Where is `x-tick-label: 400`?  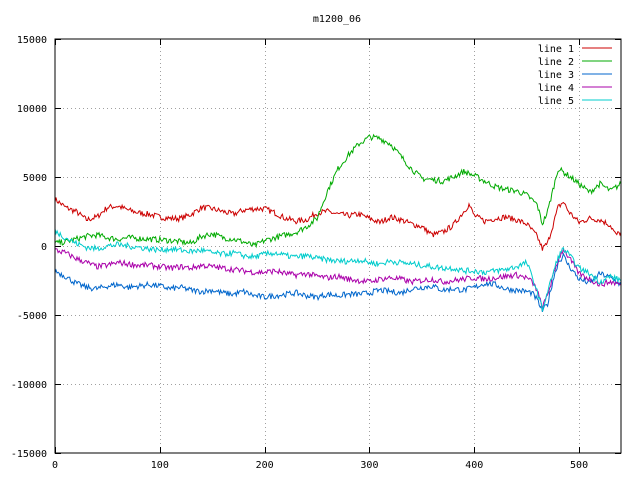
x-tick-label: 400 is located at coordinates (474, 465).